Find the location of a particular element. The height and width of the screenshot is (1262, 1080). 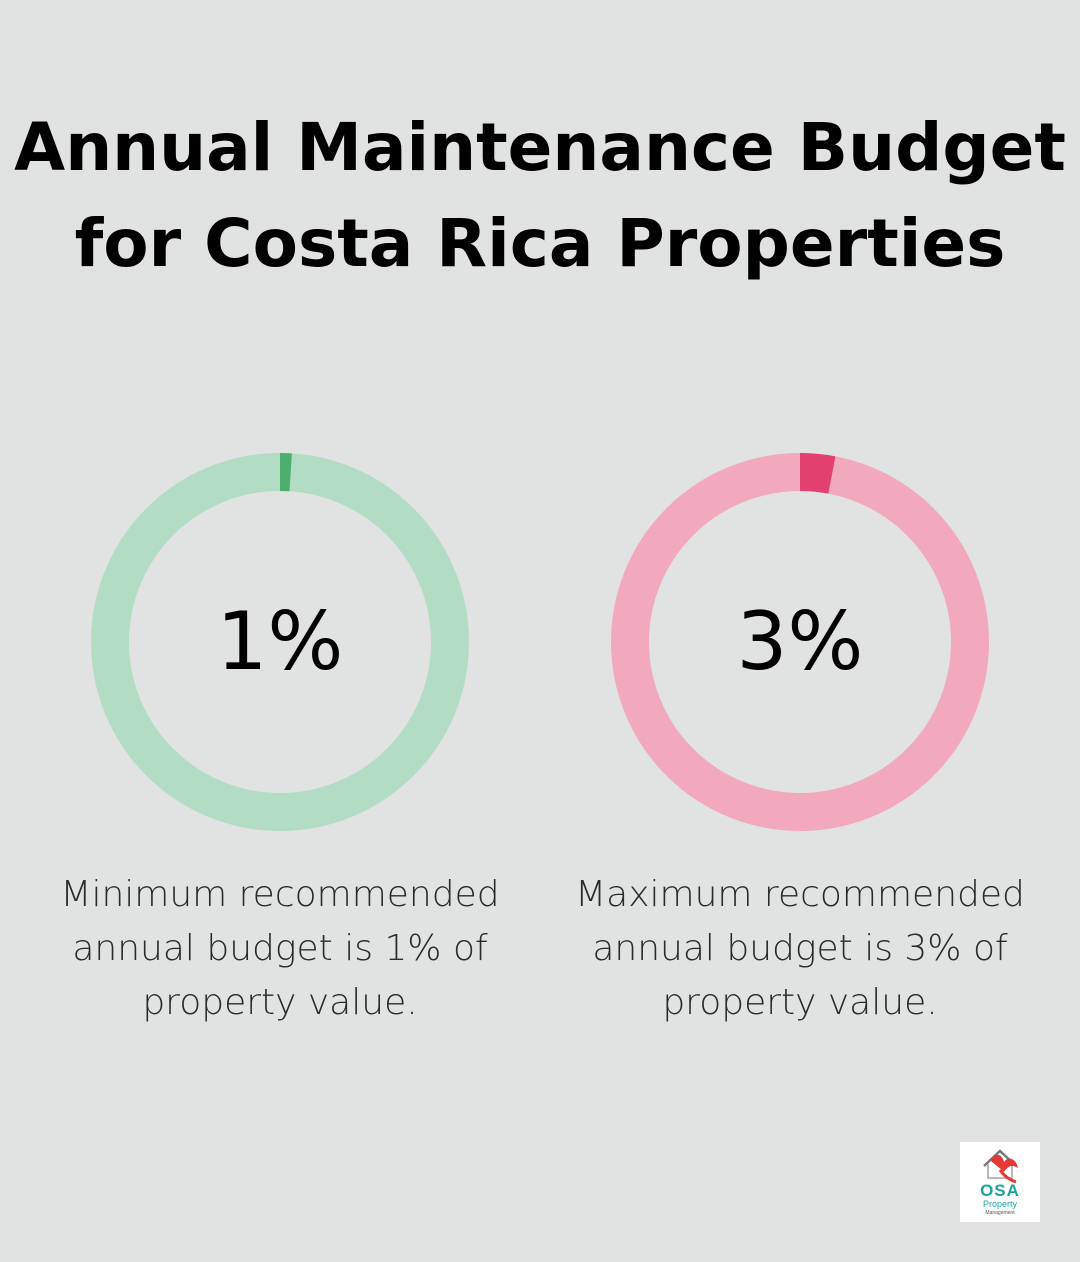

osa-logo: OSA Property Management is located at coordinates (1000, 1182).